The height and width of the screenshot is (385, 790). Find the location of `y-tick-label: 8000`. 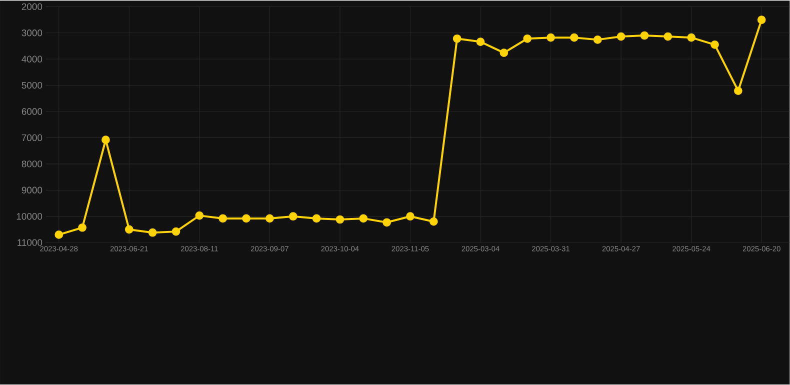

y-tick-label: 8000 is located at coordinates (32, 164).